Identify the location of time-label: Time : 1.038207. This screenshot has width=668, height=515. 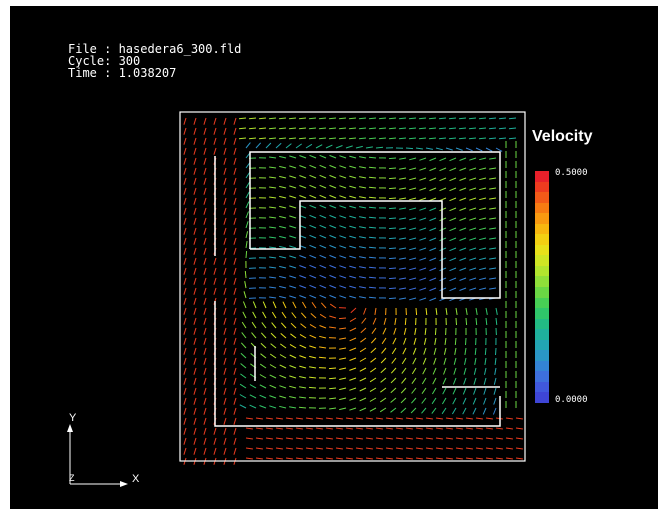
(122, 73).